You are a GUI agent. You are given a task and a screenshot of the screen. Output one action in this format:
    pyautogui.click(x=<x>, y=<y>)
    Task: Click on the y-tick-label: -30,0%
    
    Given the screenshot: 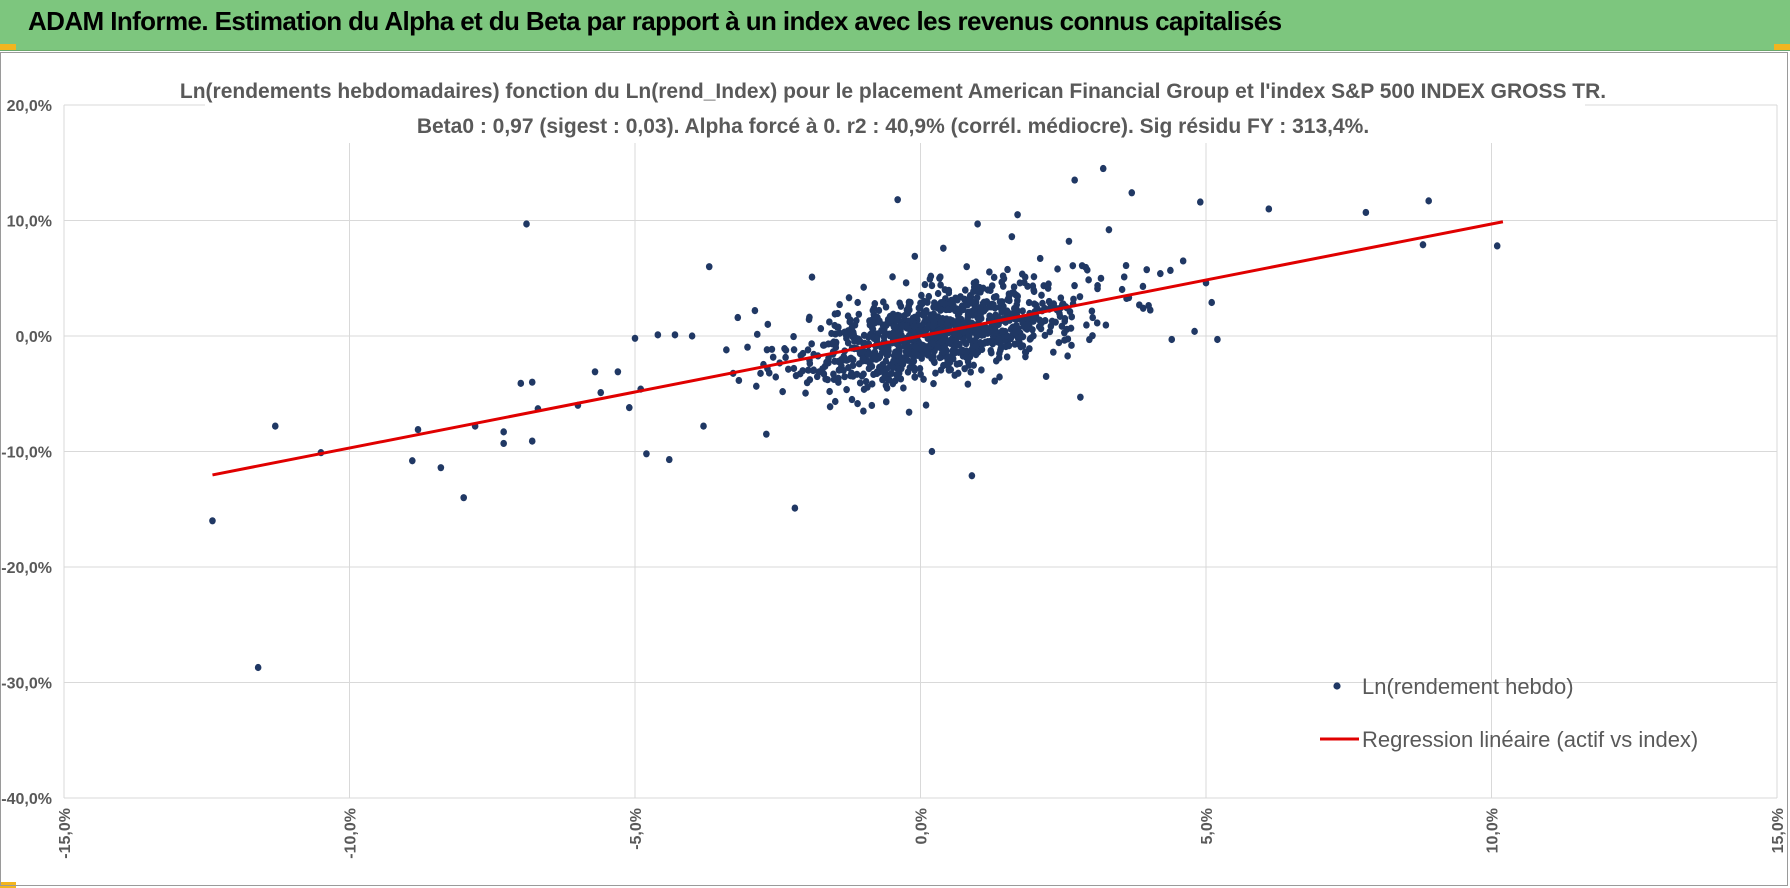 What is the action you would take?
    pyautogui.click(x=26, y=684)
    